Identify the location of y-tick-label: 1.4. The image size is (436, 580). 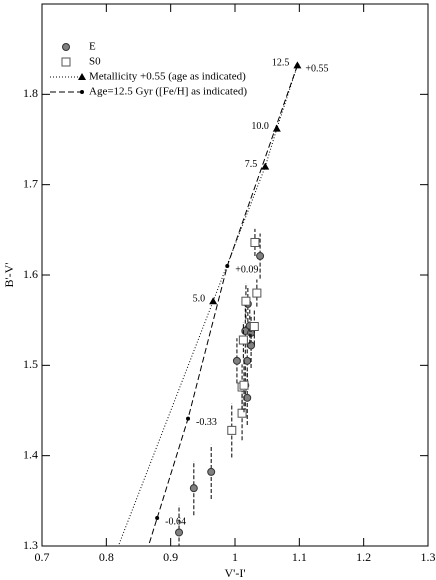
(30, 454).